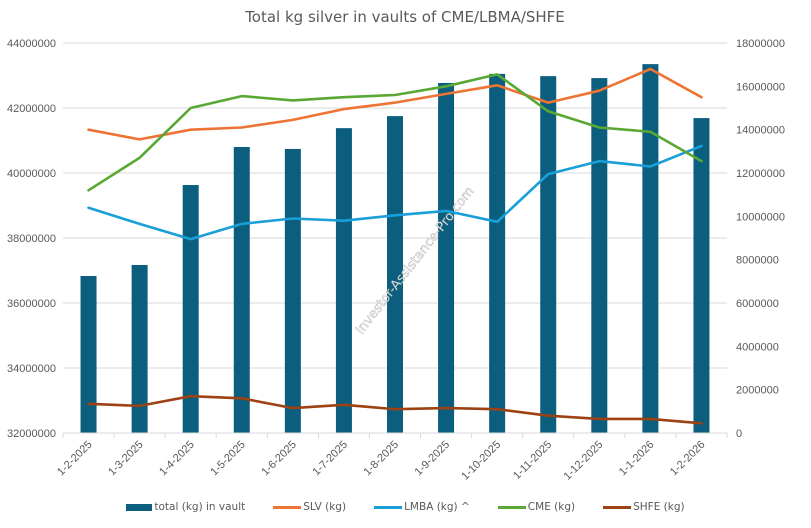  I want to click on right-tick-label: 14000000, so click(760, 131).